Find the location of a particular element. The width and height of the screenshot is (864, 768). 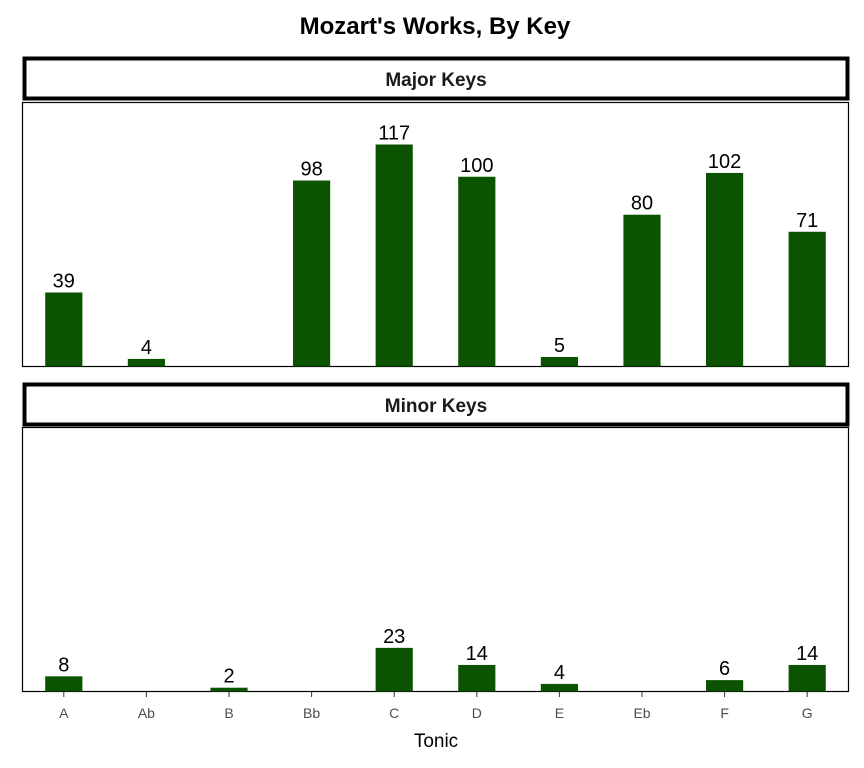

bar-f-major is located at coordinates (725, 269).